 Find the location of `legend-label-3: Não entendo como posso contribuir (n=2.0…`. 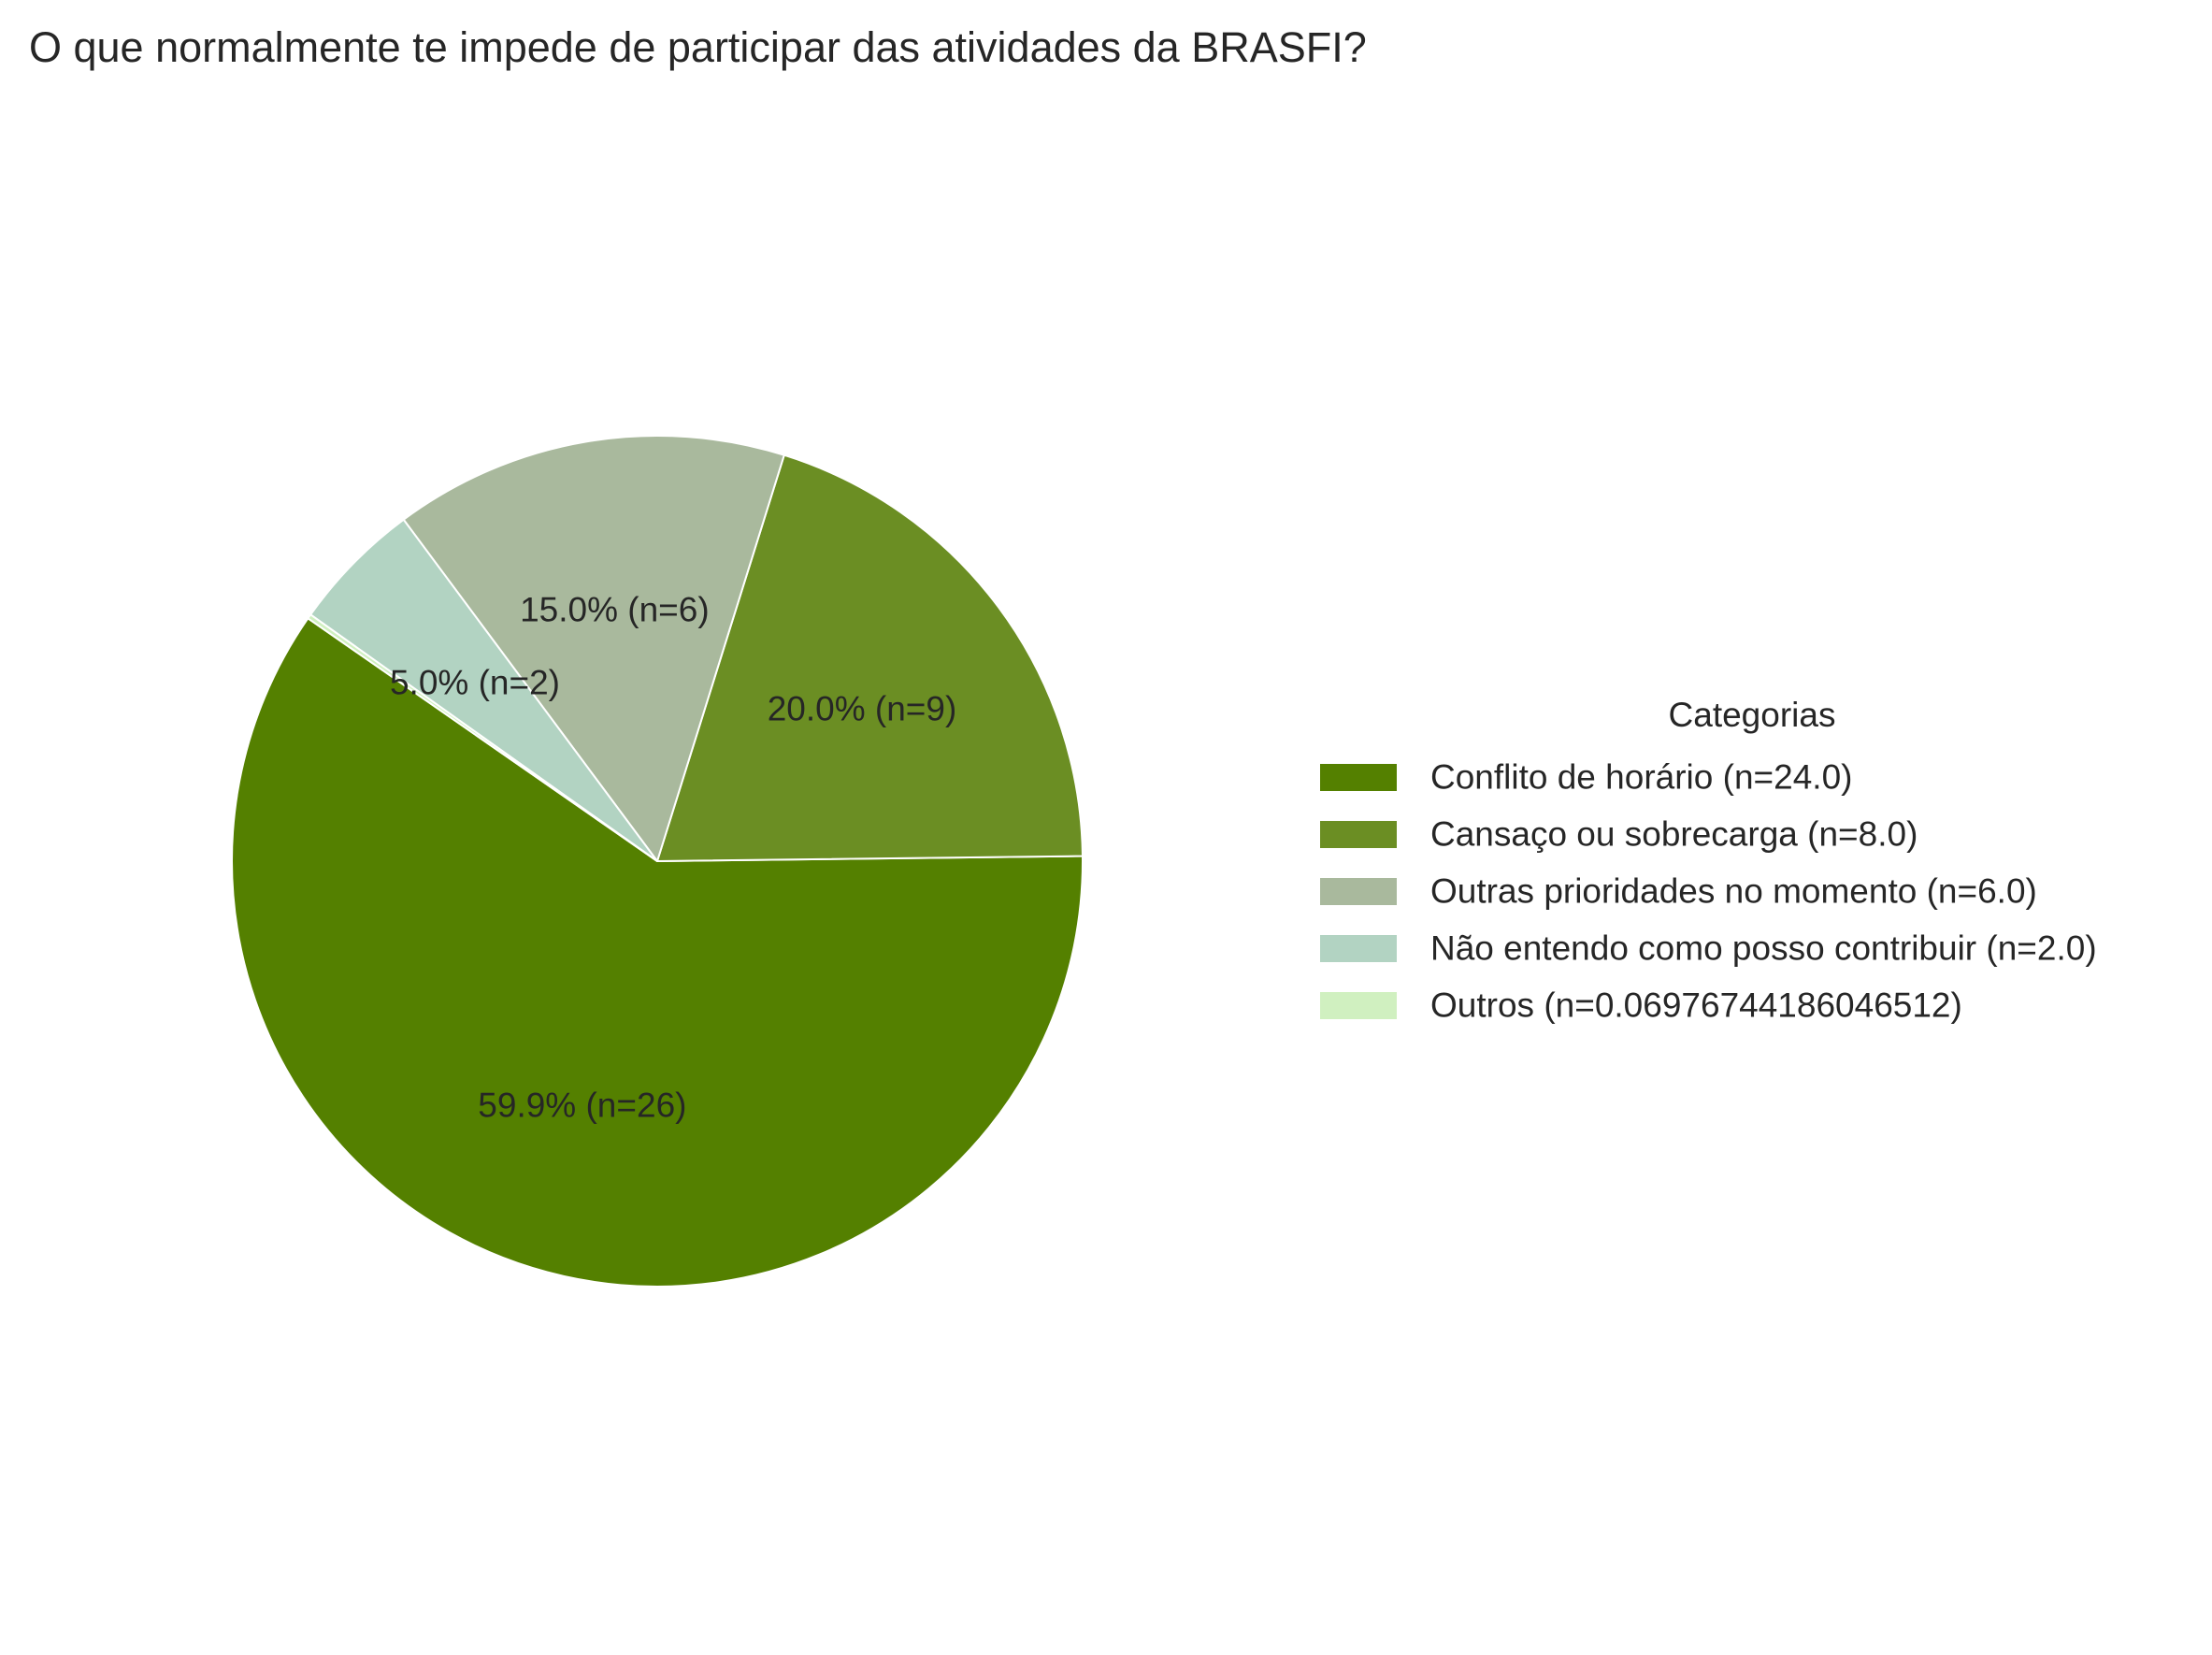

legend-label-3: Não entendo como posso contribuir (n=2.0… is located at coordinates (1763, 948).